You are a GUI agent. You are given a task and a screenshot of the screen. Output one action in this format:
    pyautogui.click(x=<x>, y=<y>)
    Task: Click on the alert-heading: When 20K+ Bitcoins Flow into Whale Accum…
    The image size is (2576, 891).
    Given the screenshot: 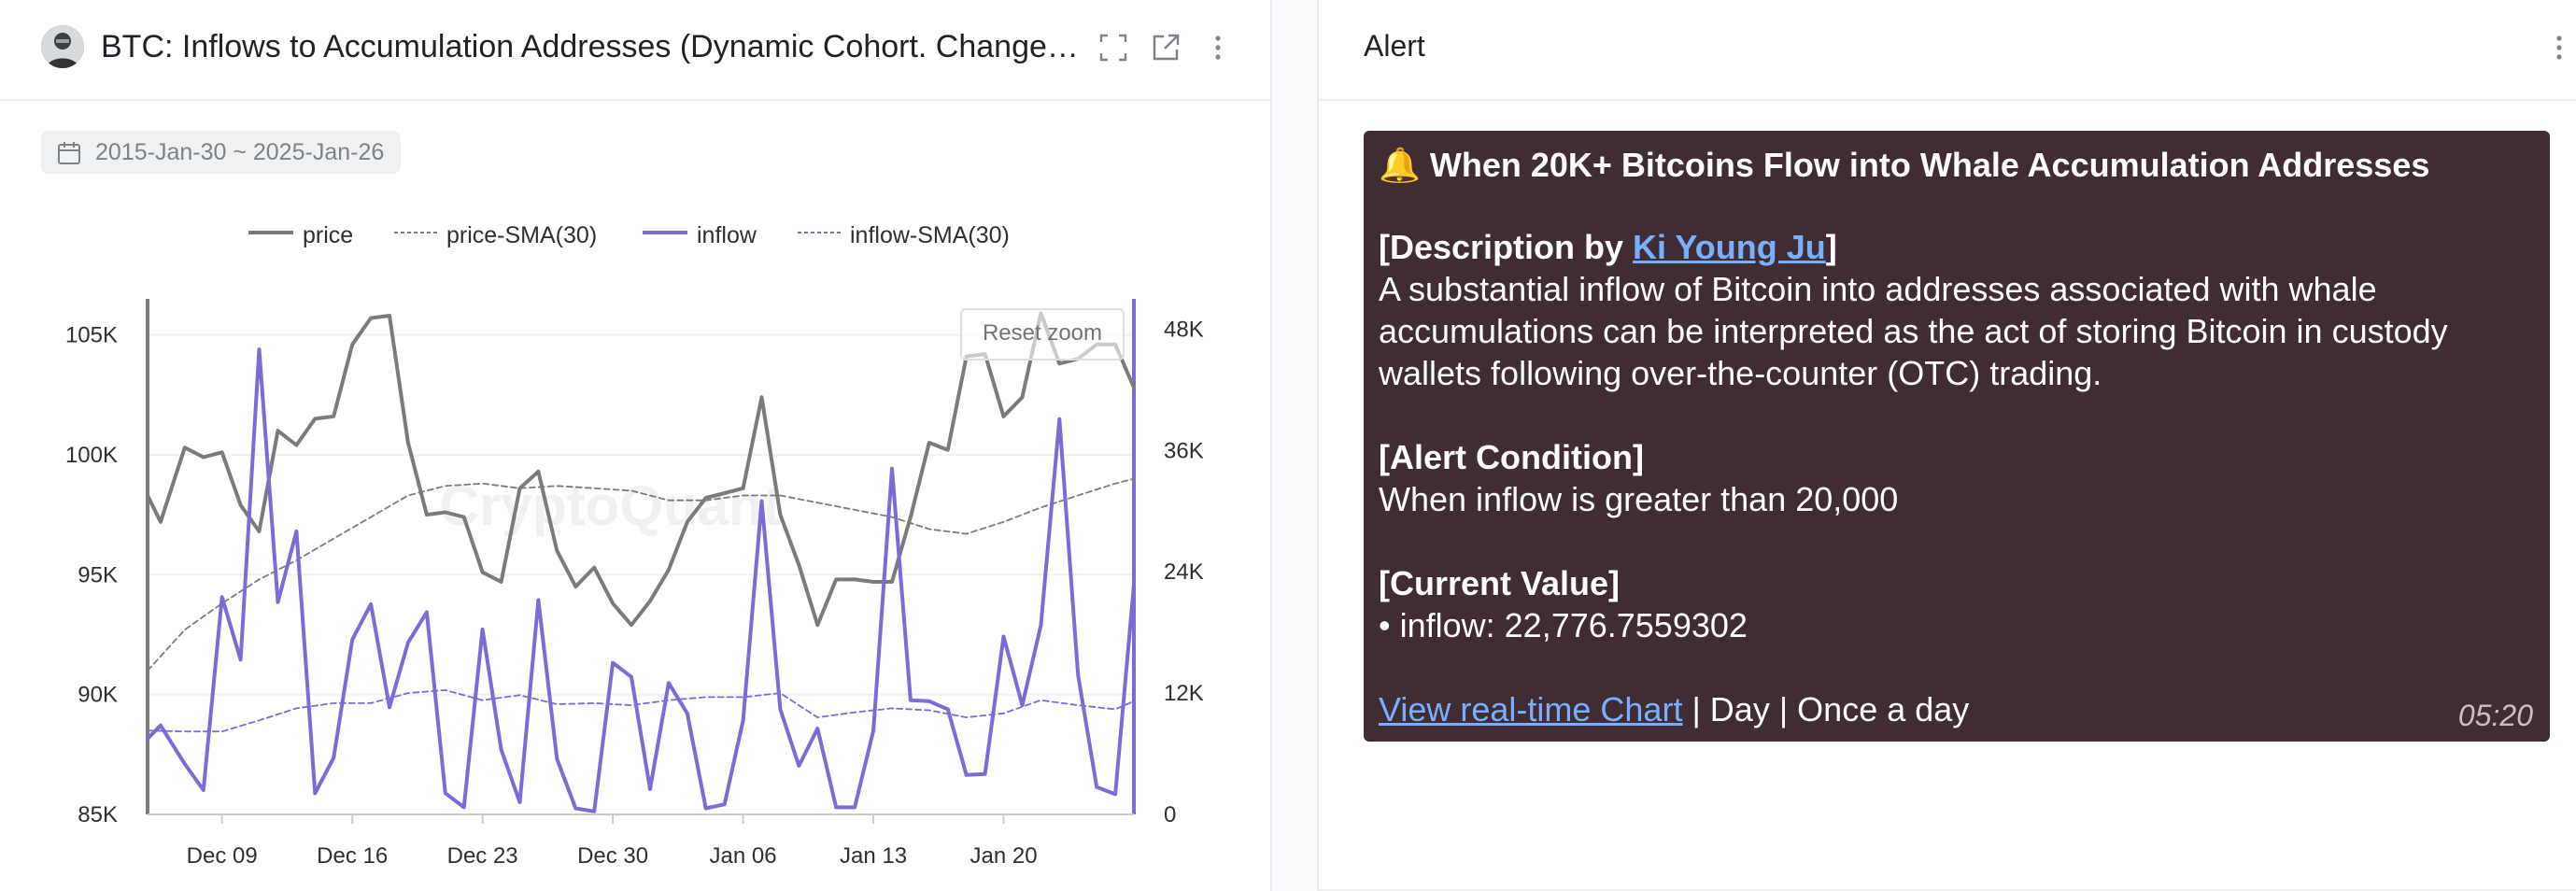 What is the action you would take?
    pyautogui.click(x=1930, y=165)
    